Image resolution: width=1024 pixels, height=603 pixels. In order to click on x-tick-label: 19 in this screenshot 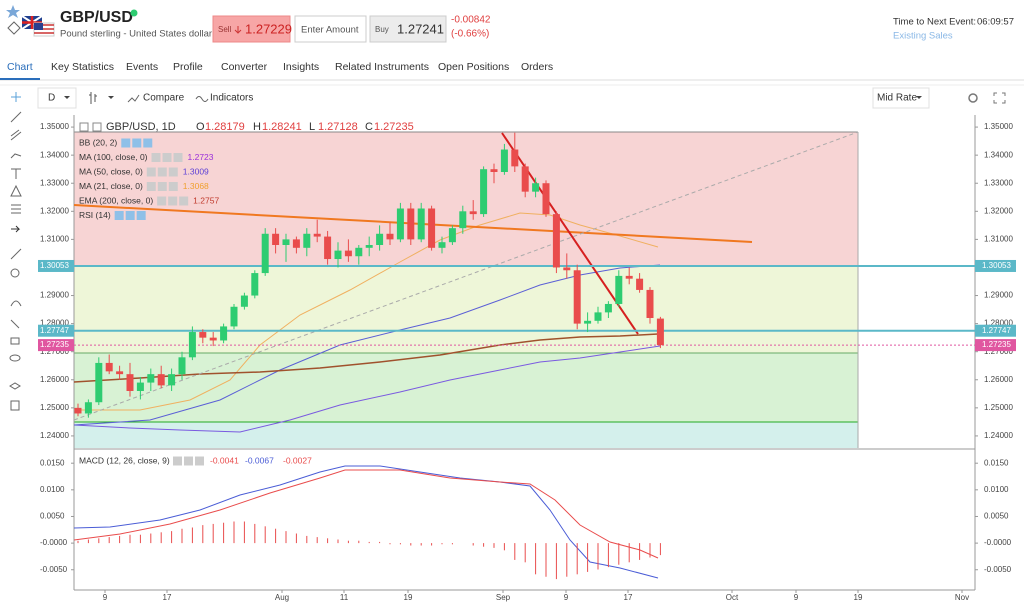, I will do `click(858, 597)`.